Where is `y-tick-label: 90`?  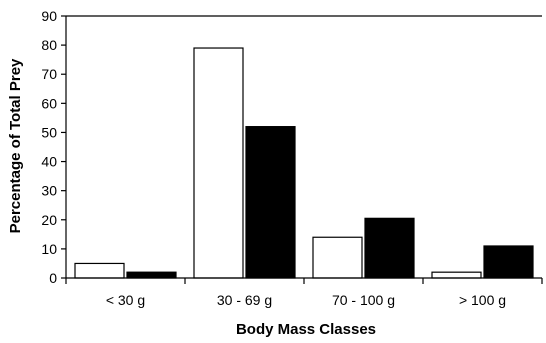 y-tick-label: 90 is located at coordinates (49, 16).